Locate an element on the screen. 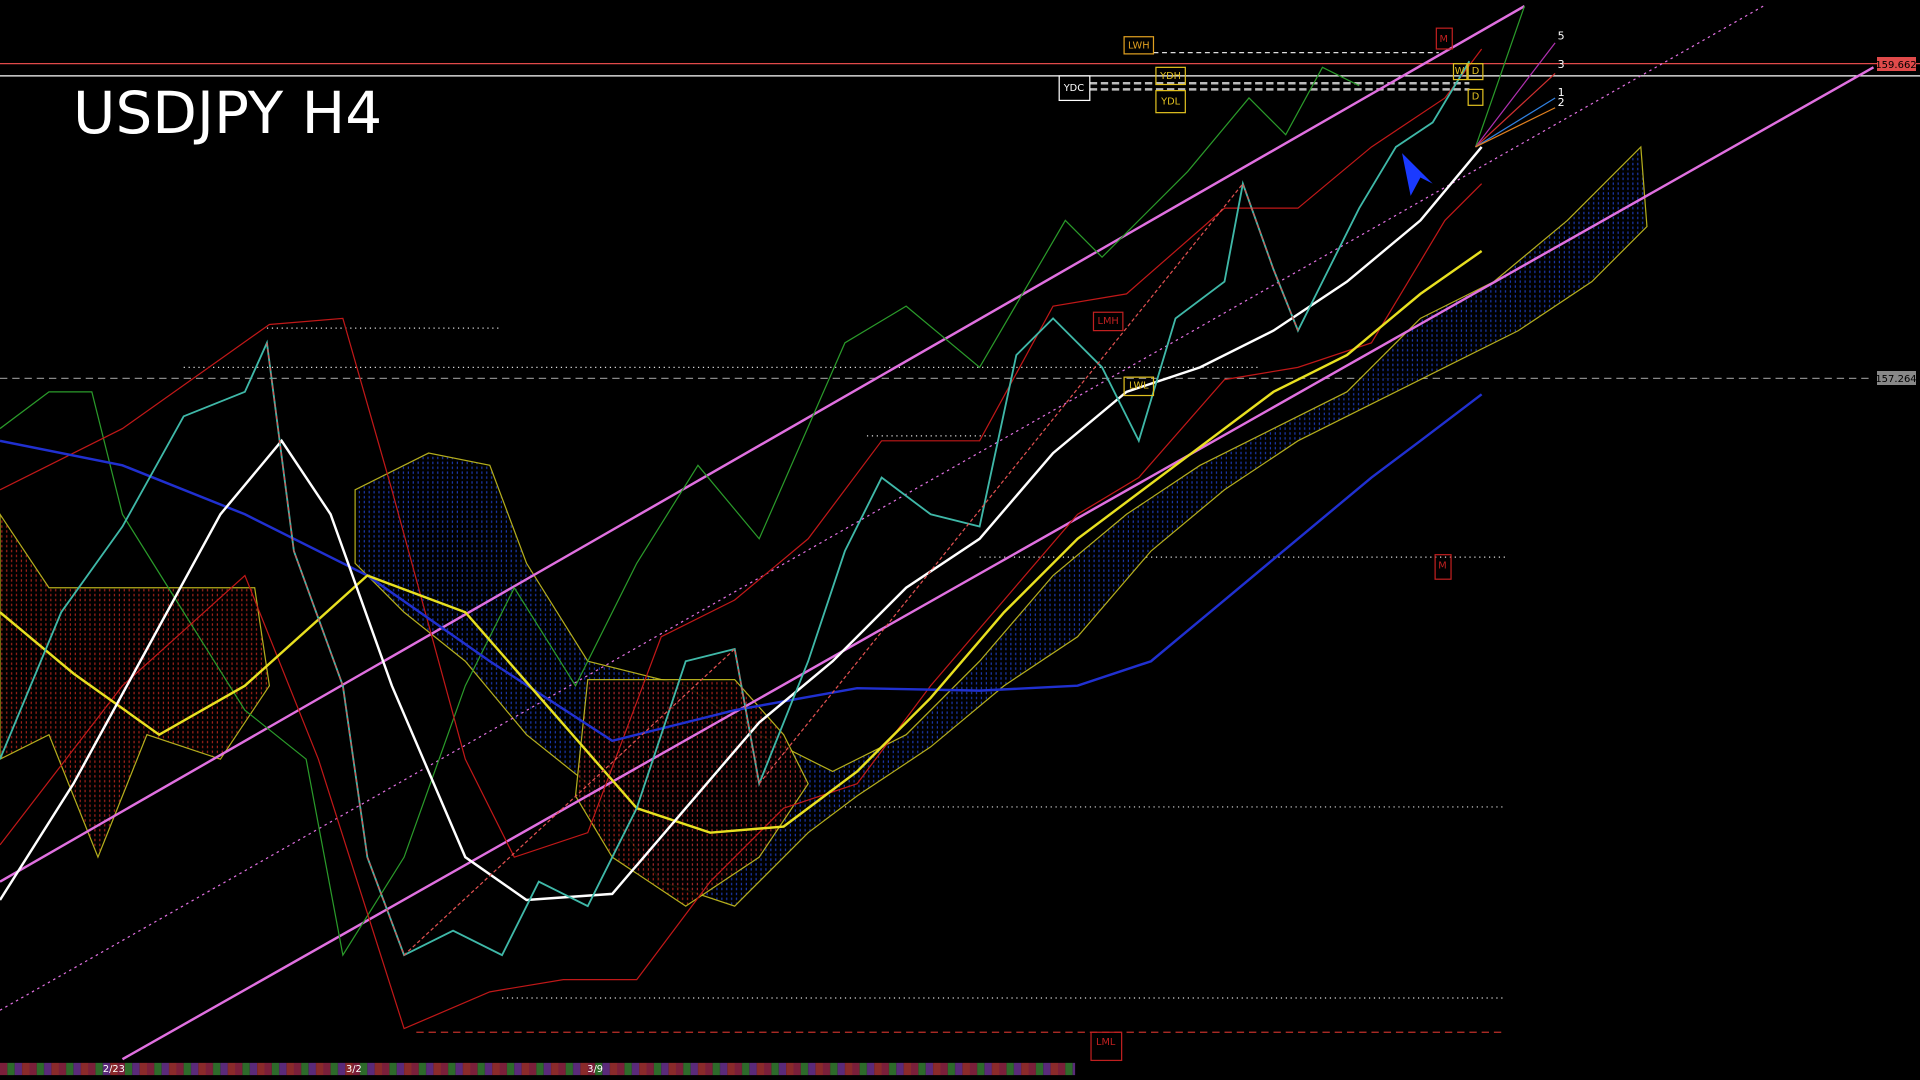 The image size is (1920, 1080). arrow-marker is located at coordinates (1417, 174).